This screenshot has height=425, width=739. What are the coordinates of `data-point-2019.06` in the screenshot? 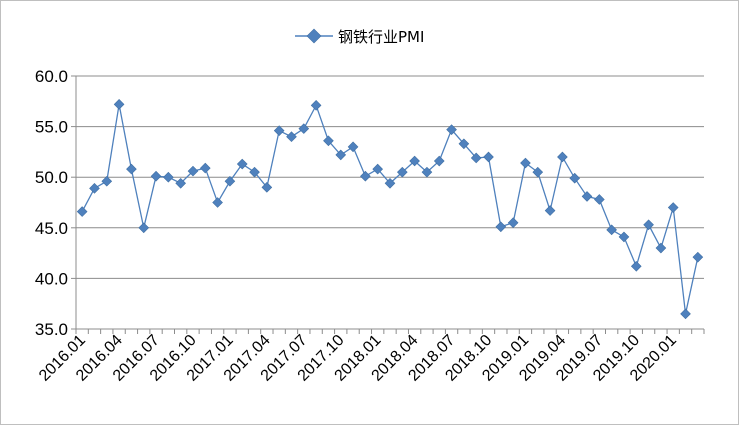 It's located at (587, 196).